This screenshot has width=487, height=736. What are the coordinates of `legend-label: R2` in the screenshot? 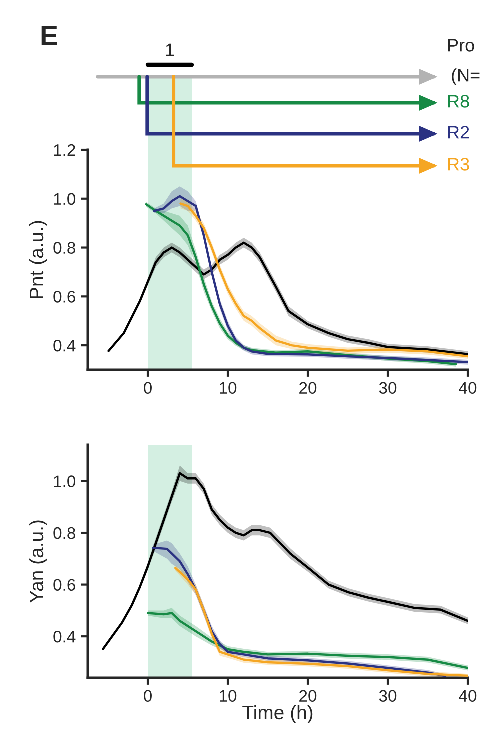 It's located at (459, 132).